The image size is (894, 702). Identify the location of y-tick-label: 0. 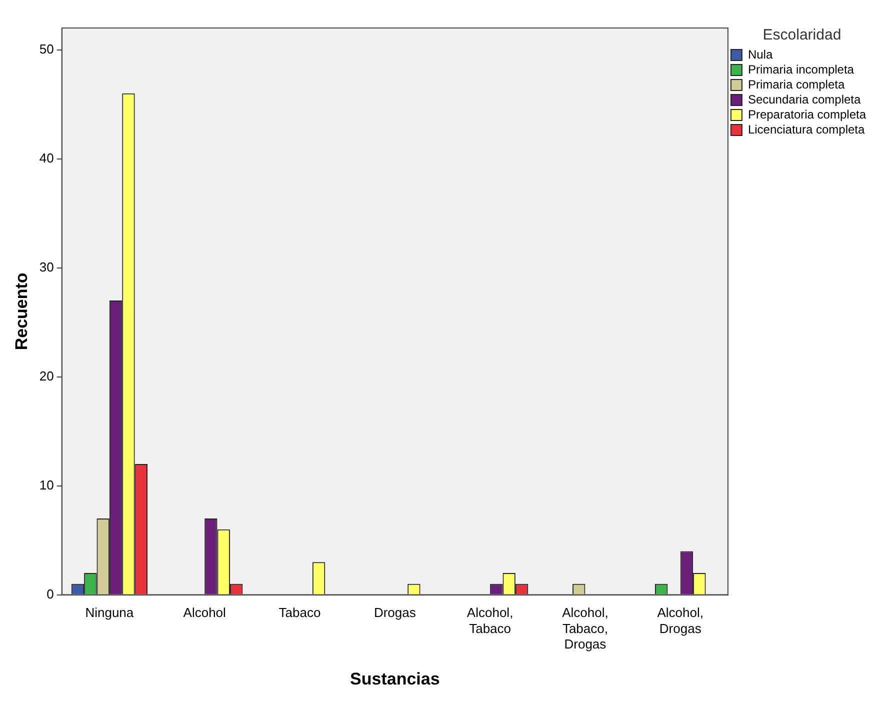
(50, 594).